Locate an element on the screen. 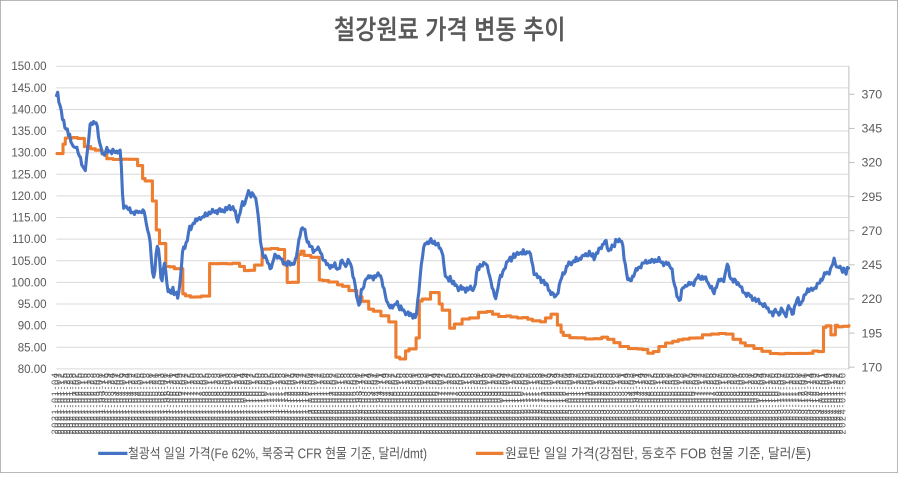 This screenshot has height=478, width=898. svg-text: 2021-10-12 is located at coordinates (253, 403).